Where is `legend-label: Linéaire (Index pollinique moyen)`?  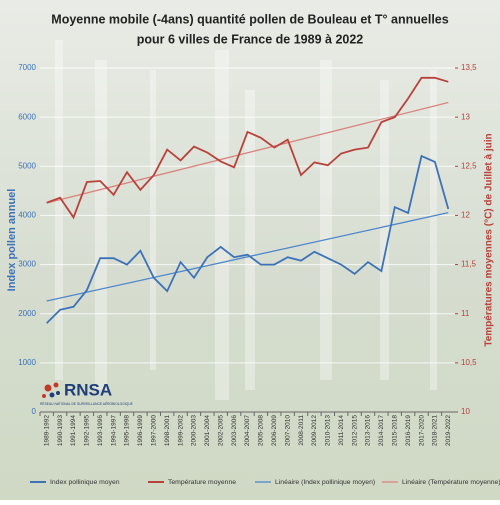
legend-label: Linéaire (Index pollinique moyen) is located at coordinates (325, 482).